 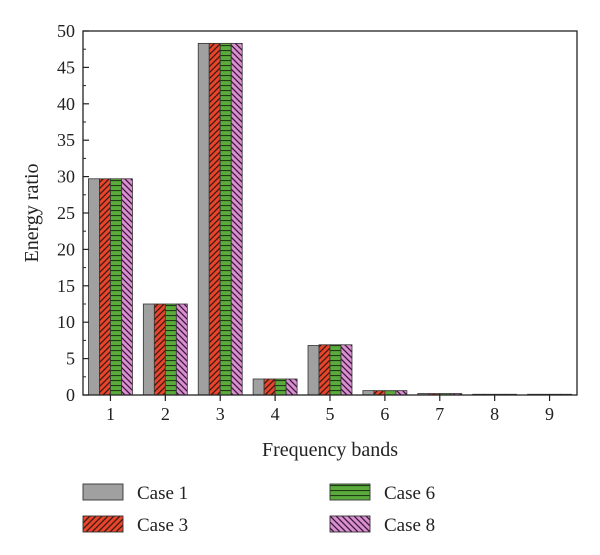 I want to click on y-tick-label: 15, so click(x=66, y=286).